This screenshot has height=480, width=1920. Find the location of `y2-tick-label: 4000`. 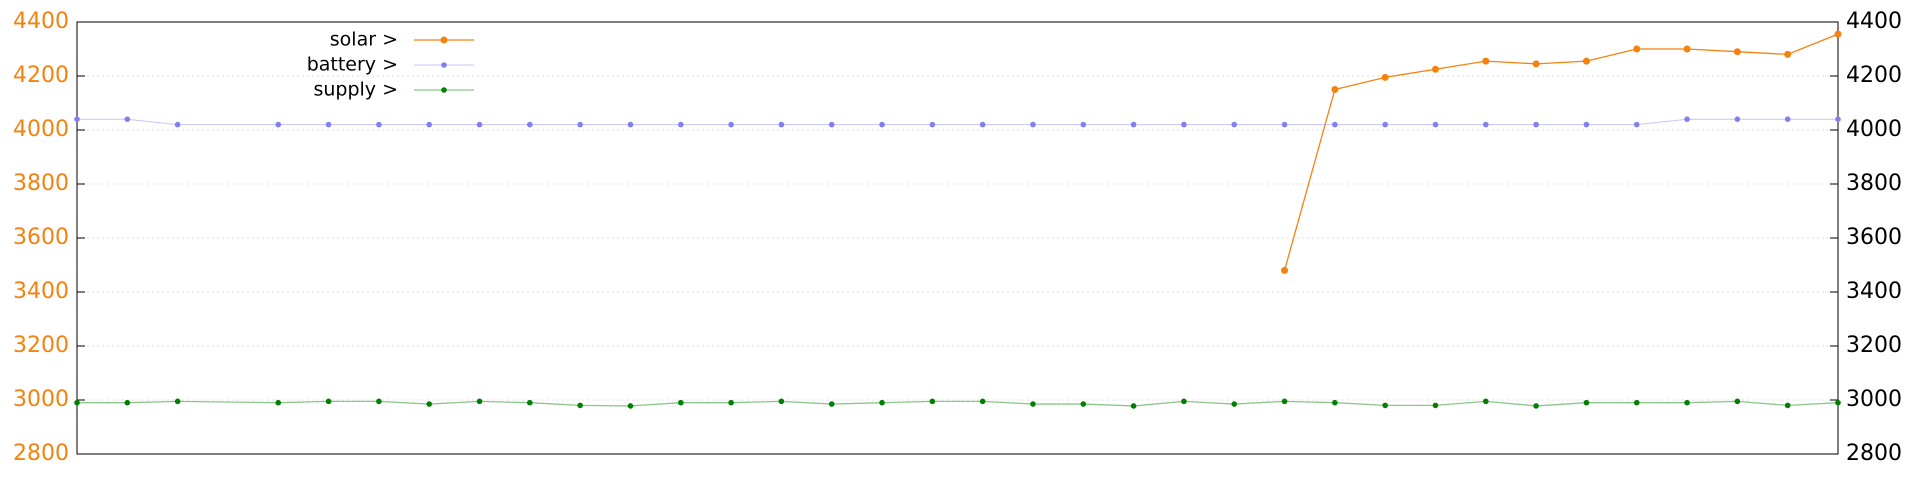

y2-tick-label: 4000 is located at coordinates (1874, 129).